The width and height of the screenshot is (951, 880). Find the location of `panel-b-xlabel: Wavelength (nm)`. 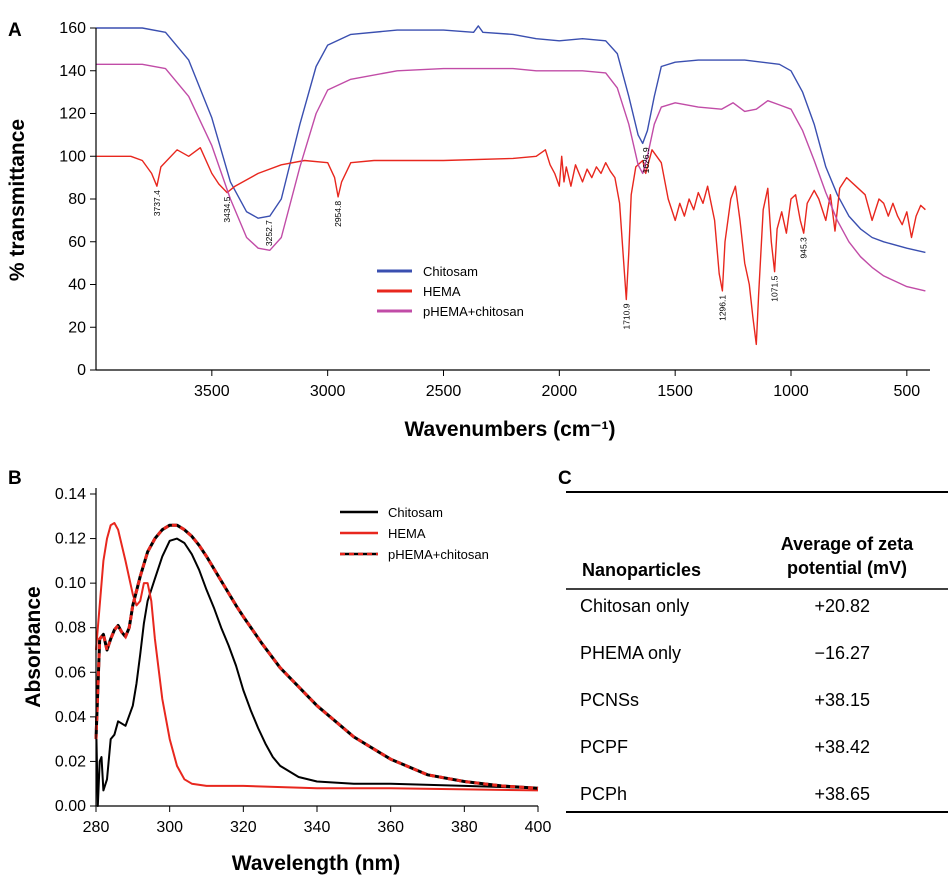

panel-b-xlabel: Wavelength (nm) is located at coordinates (316, 863).